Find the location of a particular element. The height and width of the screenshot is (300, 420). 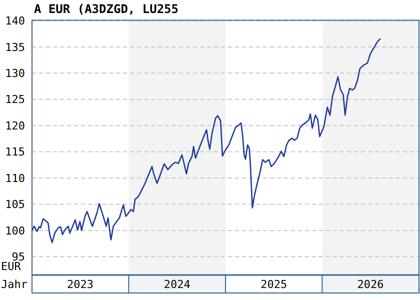

x-tick-label: 2023 is located at coordinates (80, 284).